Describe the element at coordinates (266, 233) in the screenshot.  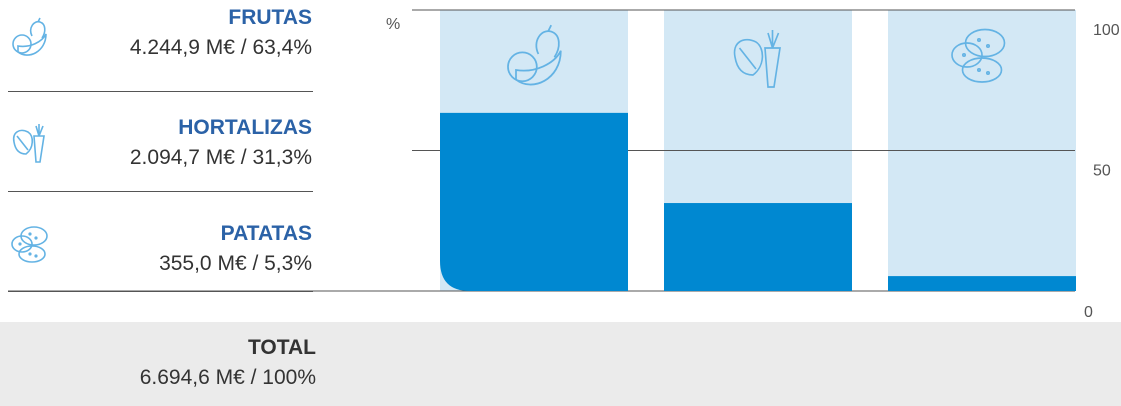
I see `legend-label: PATATAS` at that location.